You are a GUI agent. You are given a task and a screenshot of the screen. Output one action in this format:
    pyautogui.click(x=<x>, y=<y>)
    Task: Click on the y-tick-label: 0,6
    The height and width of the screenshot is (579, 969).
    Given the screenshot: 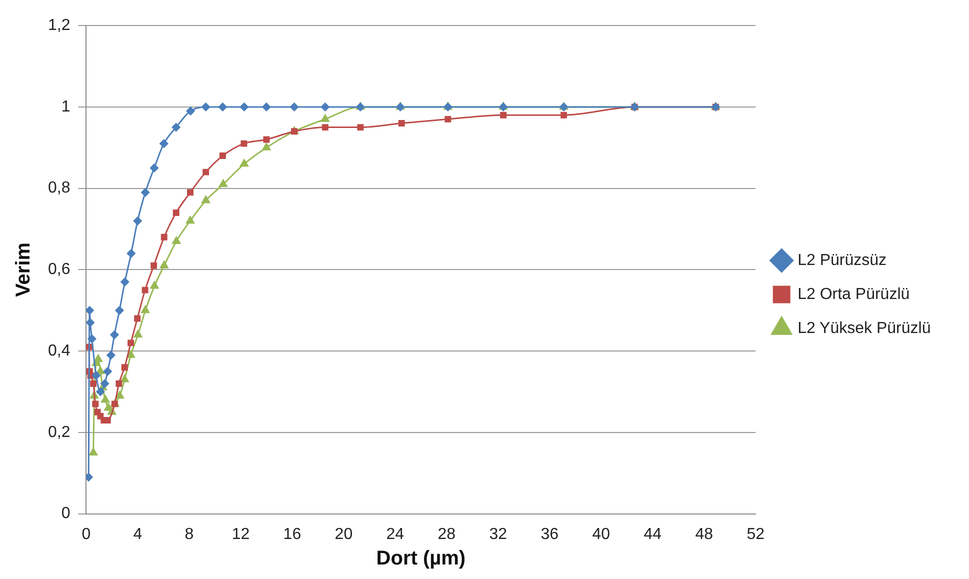 What is the action you would take?
    pyautogui.click(x=59, y=269)
    